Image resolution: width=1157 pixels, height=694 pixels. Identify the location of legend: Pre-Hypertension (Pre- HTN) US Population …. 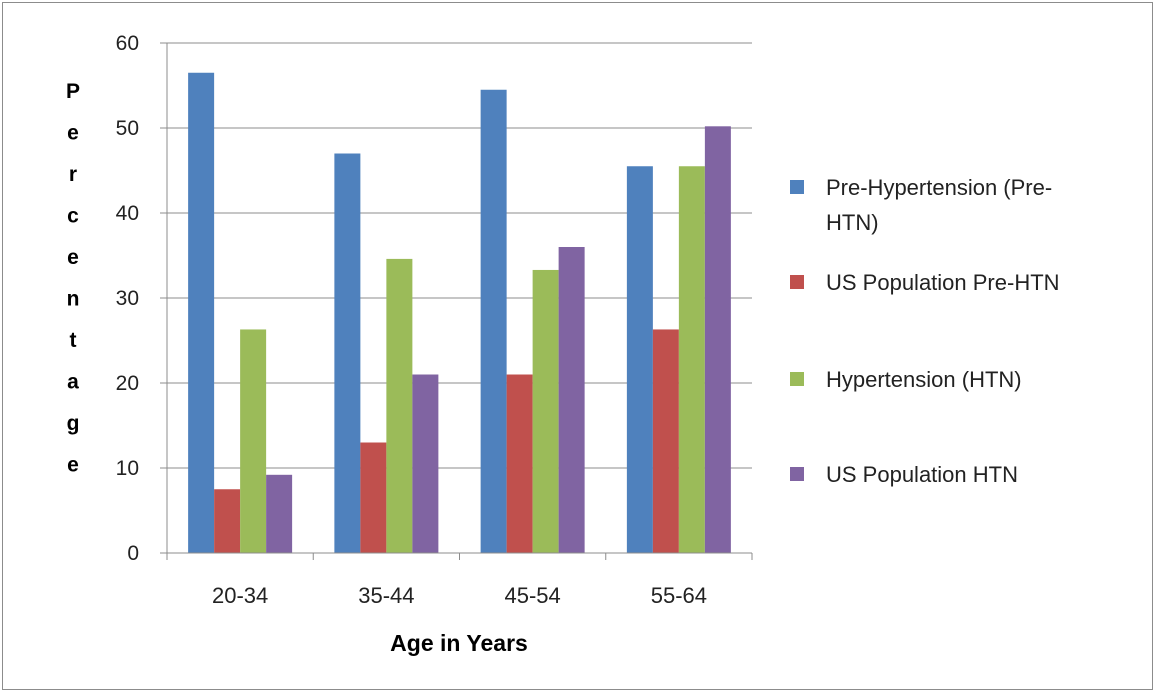
(925, 331).